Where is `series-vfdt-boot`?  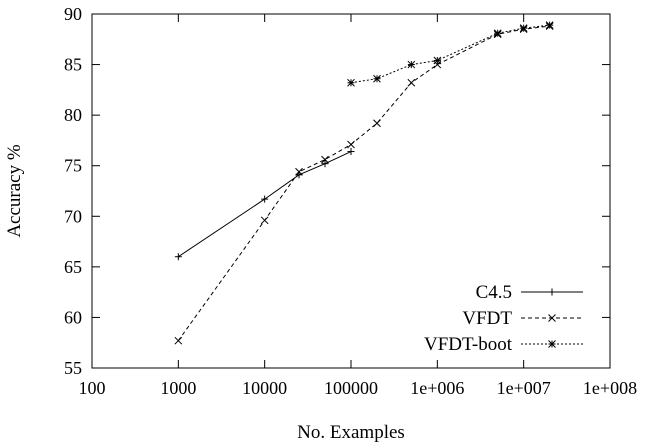 series-vfdt-boot is located at coordinates (451, 54).